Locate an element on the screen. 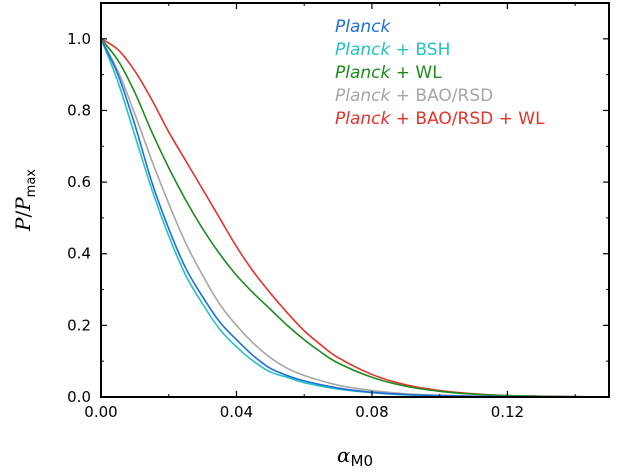 This screenshot has height=473, width=619. legend-entry-rest: + WL is located at coordinates (416, 73).